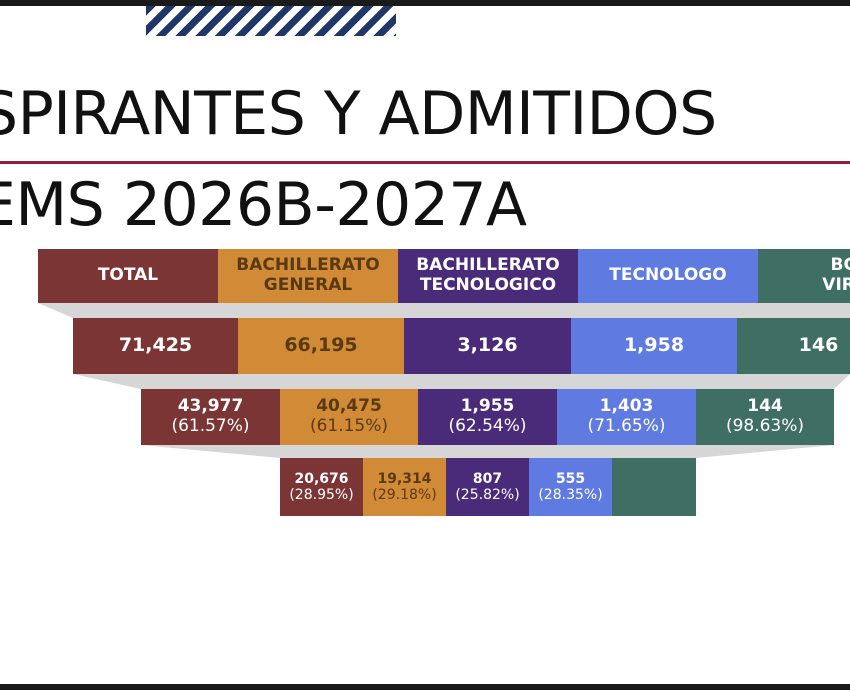 The width and height of the screenshot is (850, 690). Describe the element at coordinates (349, 406) in the screenshot. I see `cell-text: 40,475` at that location.